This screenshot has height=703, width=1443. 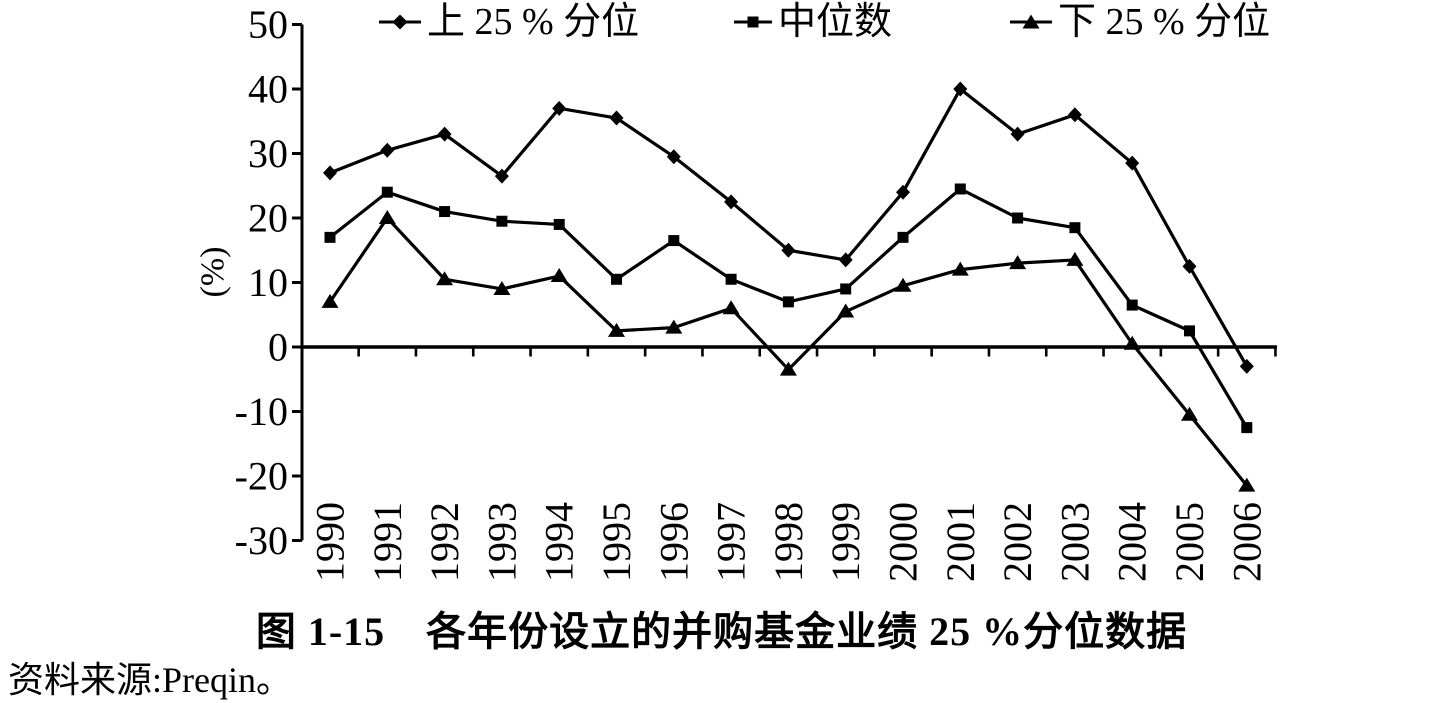 I want to click on x-tick-label: 2000, so click(x=903, y=542).